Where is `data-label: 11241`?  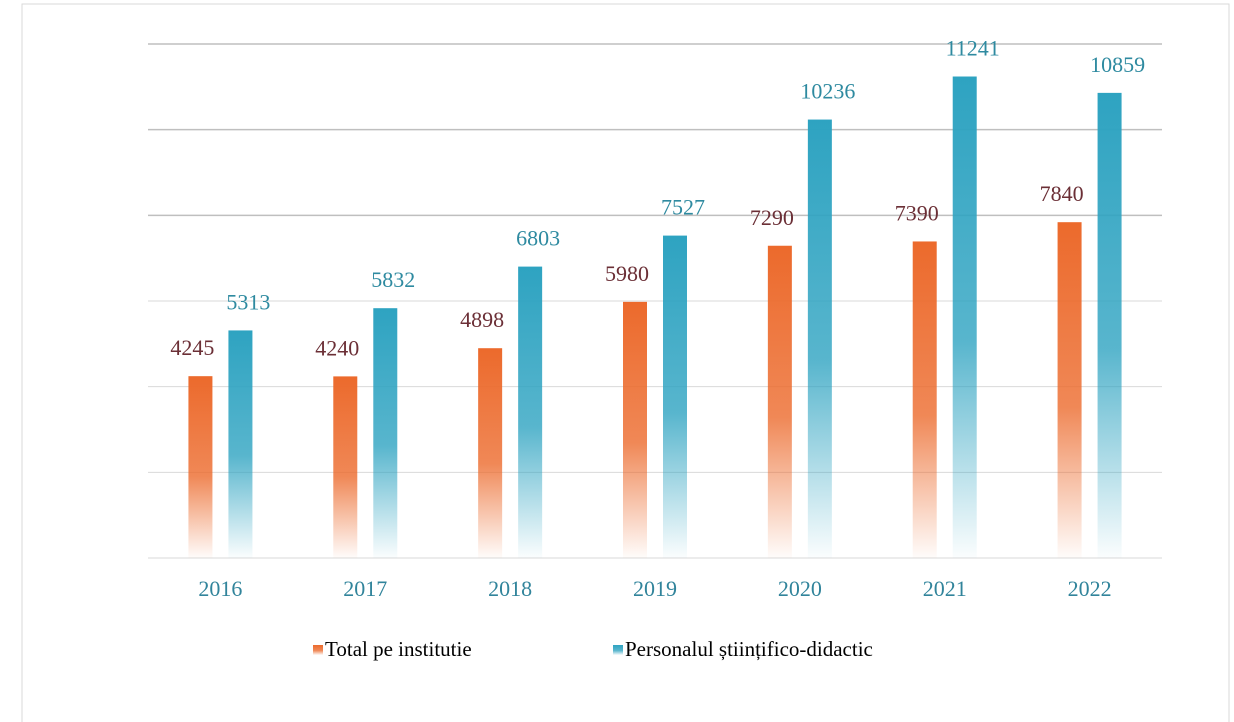
data-label: 11241 is located at coordinates (973, 48).